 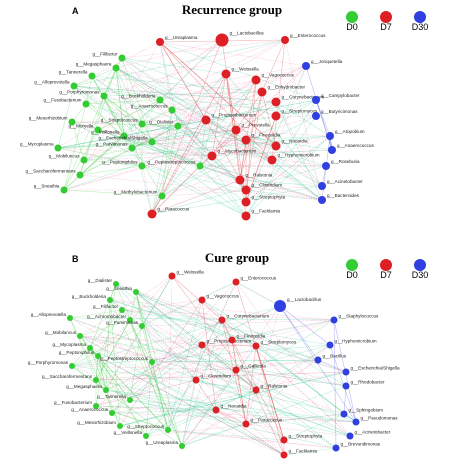 I want to click on node-label: g__Vagococcus, so click(x=223, y=296).